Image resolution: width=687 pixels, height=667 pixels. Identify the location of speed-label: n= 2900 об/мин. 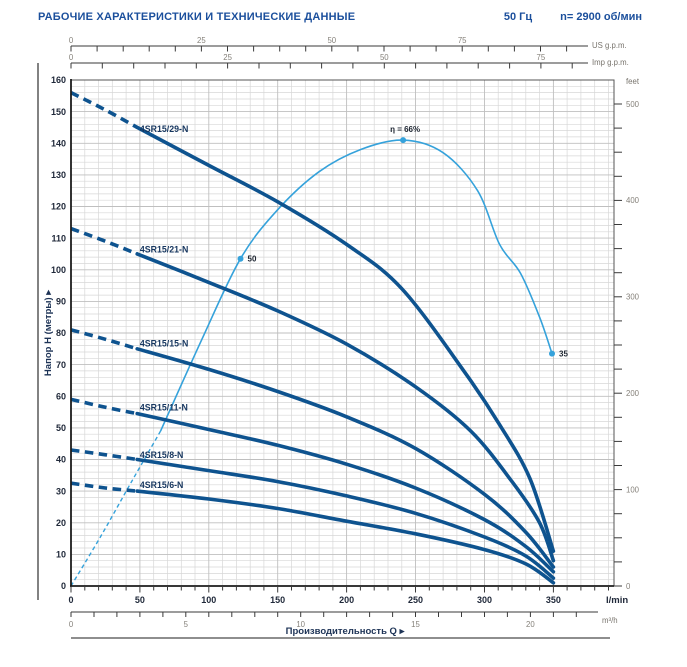
(601, 17).